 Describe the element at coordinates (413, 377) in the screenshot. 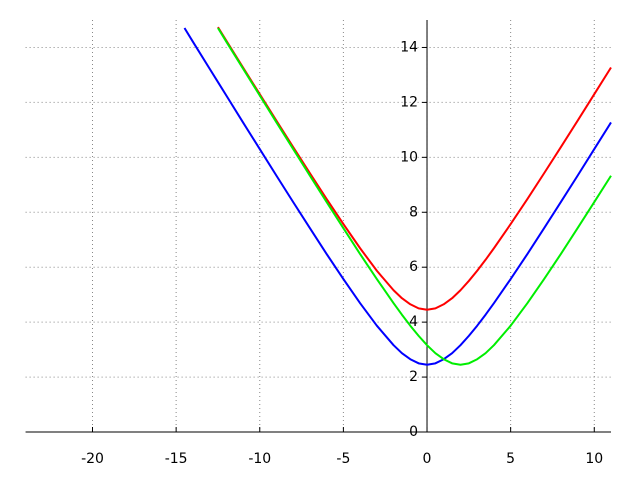

I see `y-tick-label: 2` at that location.